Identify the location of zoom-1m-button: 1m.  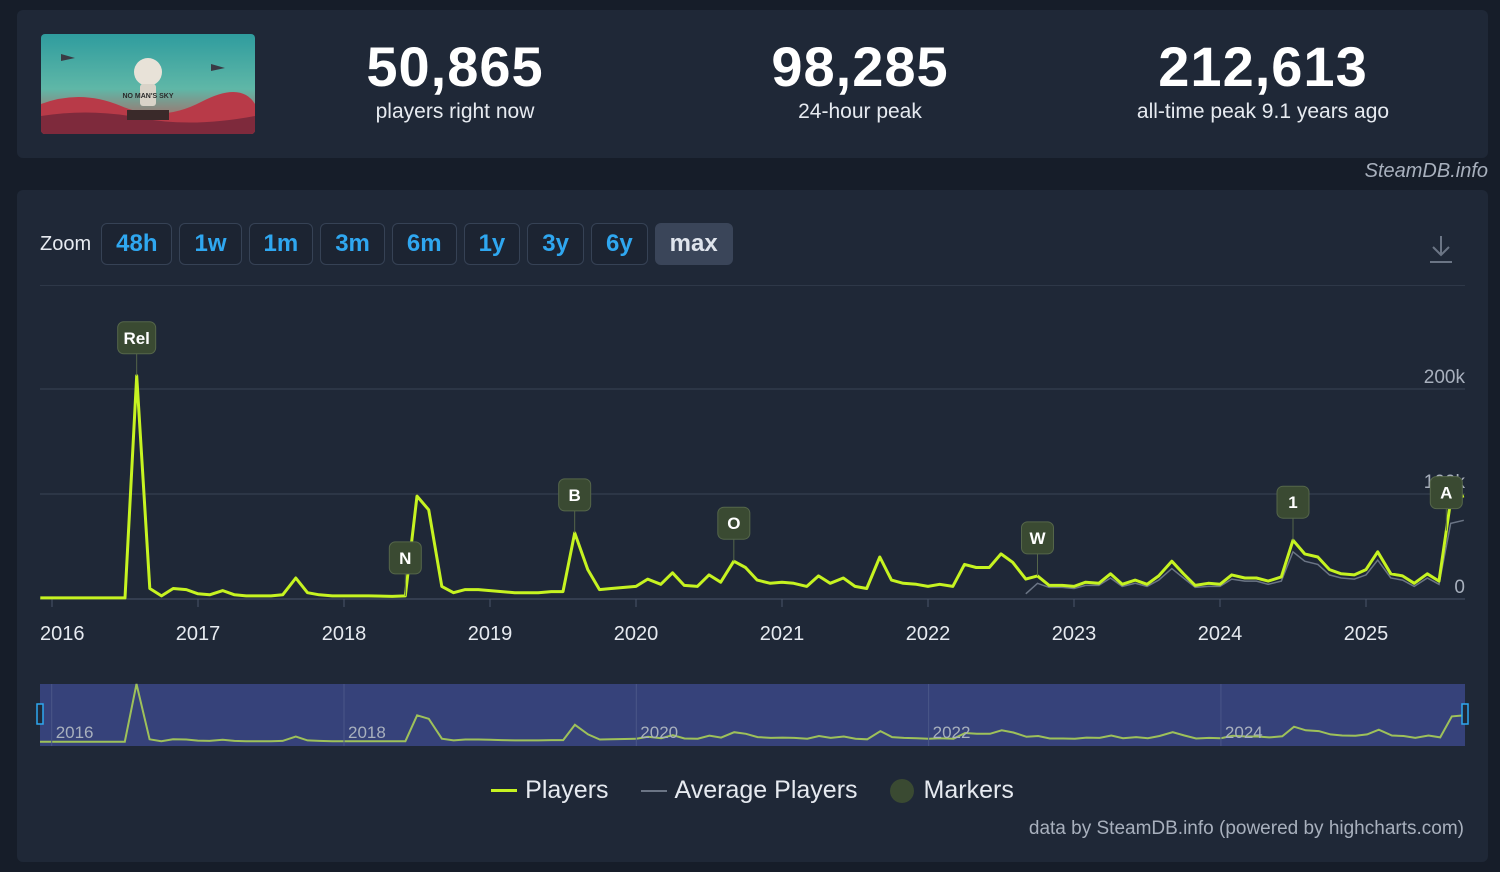
(281, 244).